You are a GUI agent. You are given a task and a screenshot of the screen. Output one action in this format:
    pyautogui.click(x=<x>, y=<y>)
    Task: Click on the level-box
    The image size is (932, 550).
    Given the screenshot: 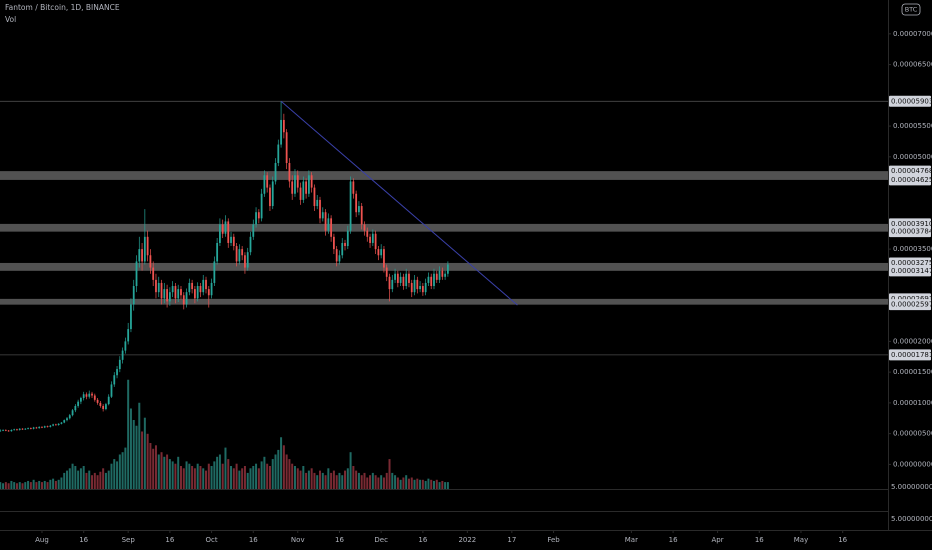 What is the action you would take?
    pyautogui.click(x=910, y=101)
    